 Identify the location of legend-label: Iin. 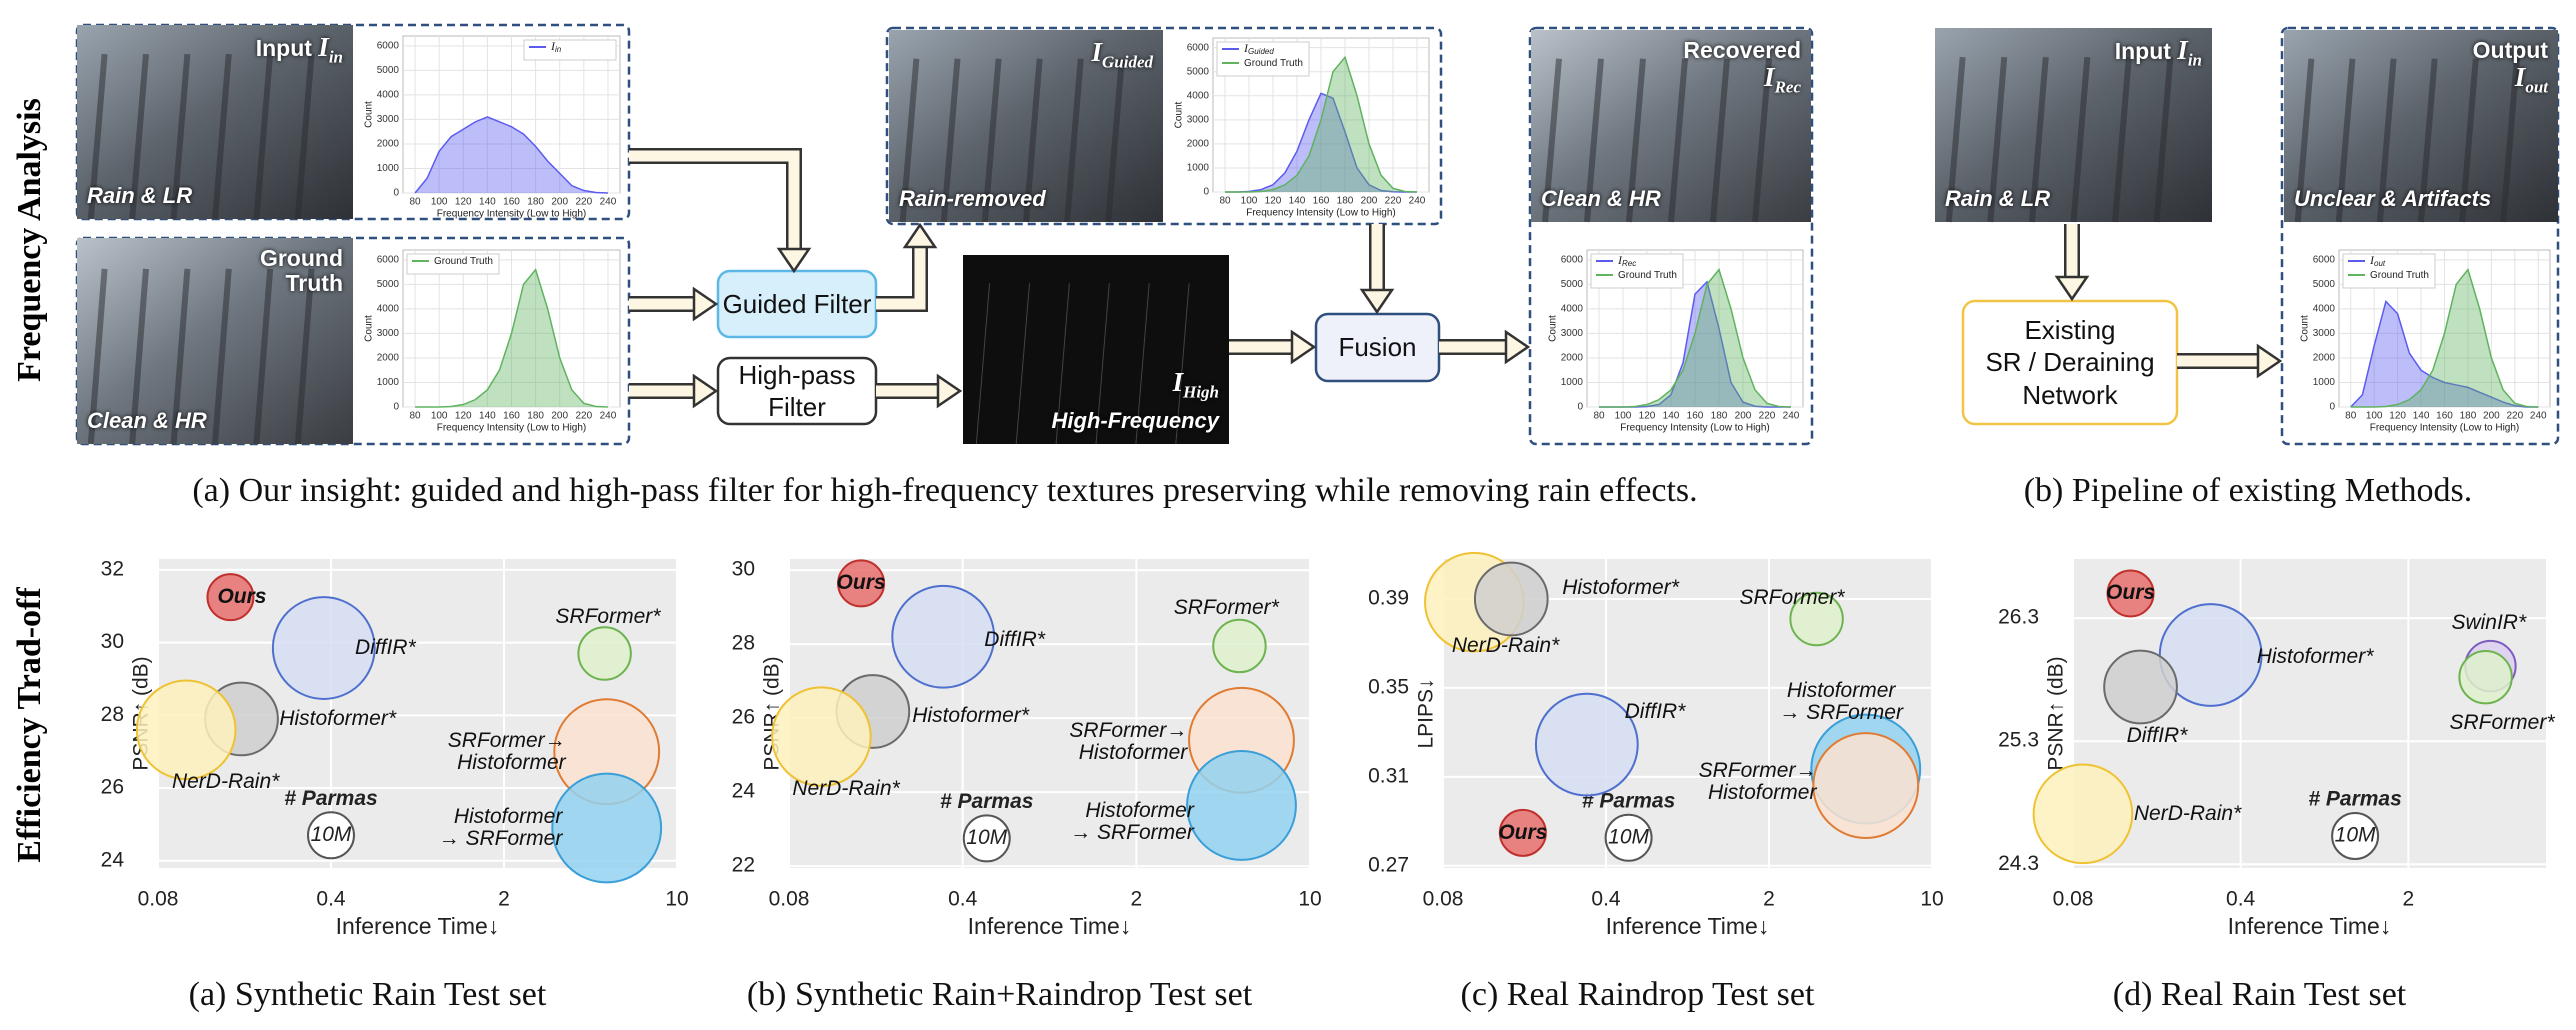
(556, 46).